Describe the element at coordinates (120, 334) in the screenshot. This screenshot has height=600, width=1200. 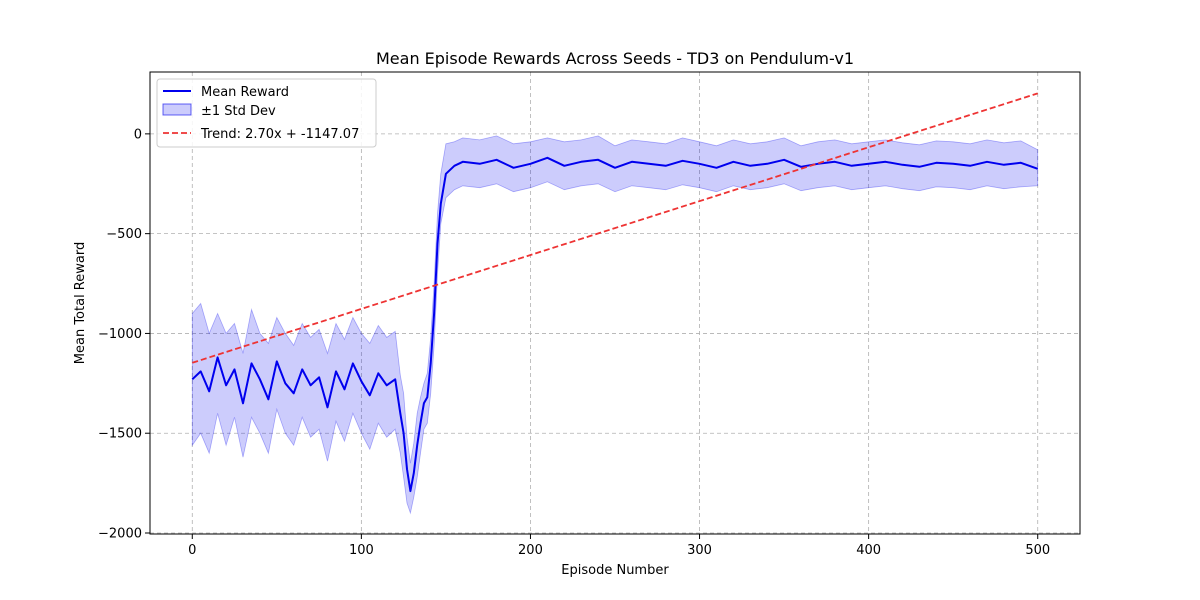
I see `y-tick-label: −1000` at that location.